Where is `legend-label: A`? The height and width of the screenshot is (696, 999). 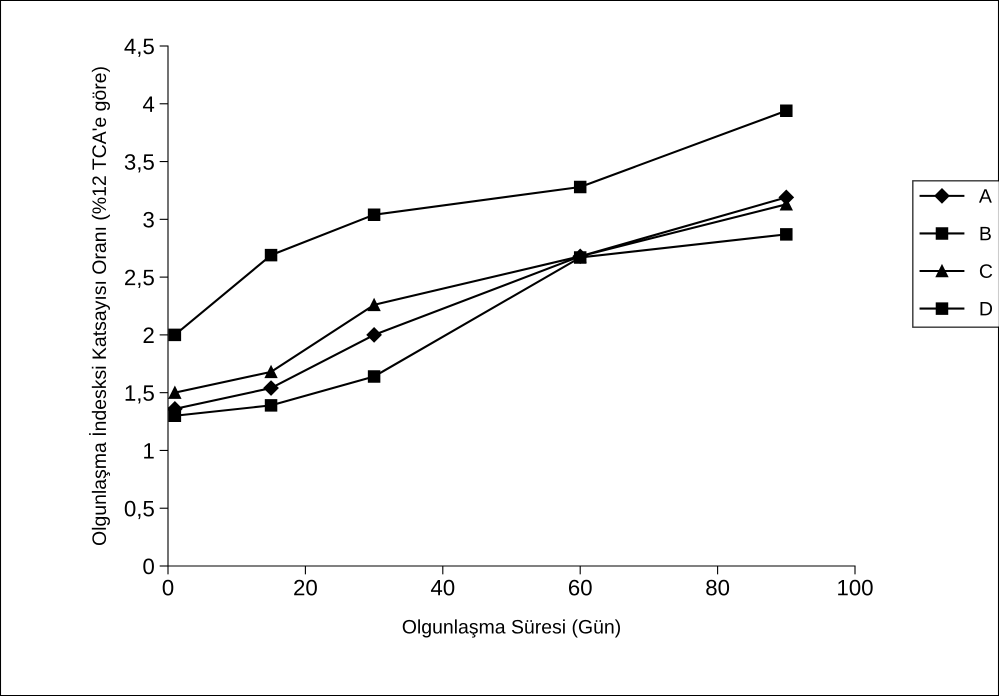
legend-label: A is located at coordinates (985, 196).